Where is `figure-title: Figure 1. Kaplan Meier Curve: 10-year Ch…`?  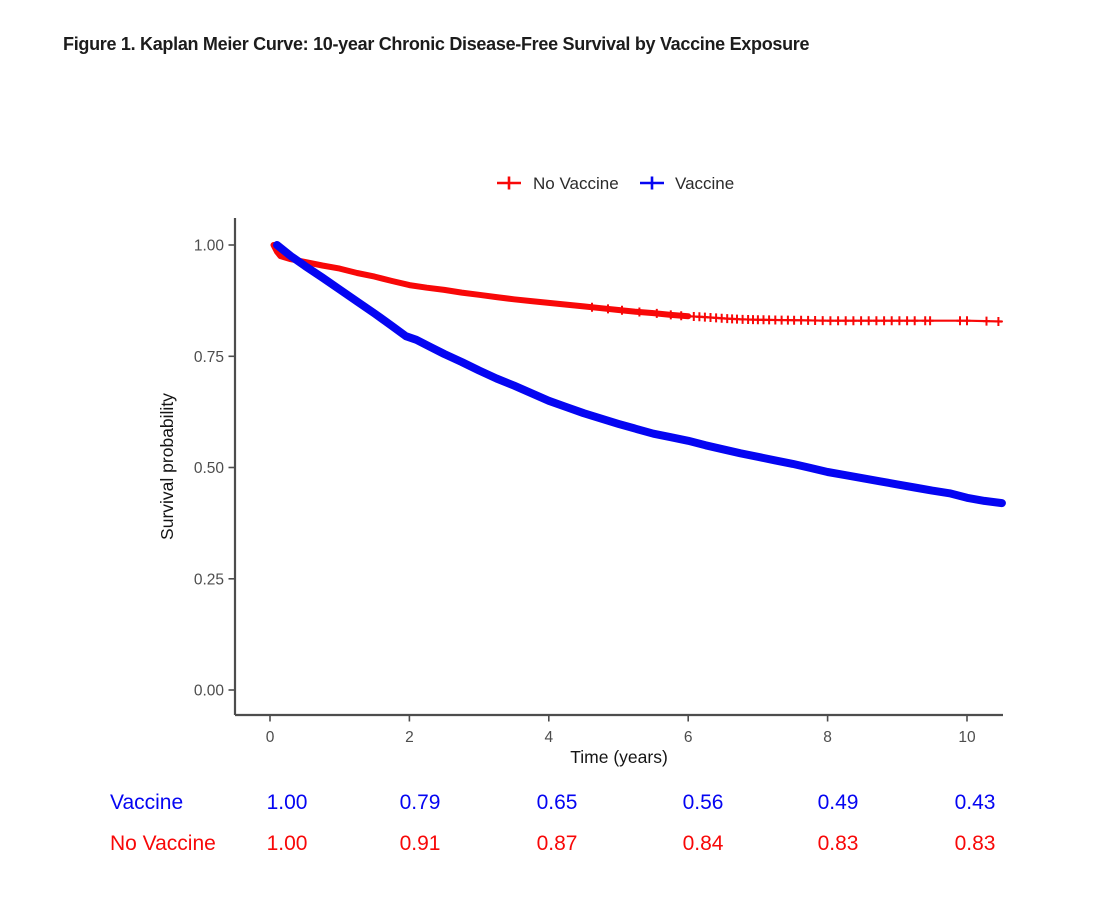
figure-title: Figure 1. Kaplan Meier Curve: 10-year Ch… is located at coordinates (436, 44).